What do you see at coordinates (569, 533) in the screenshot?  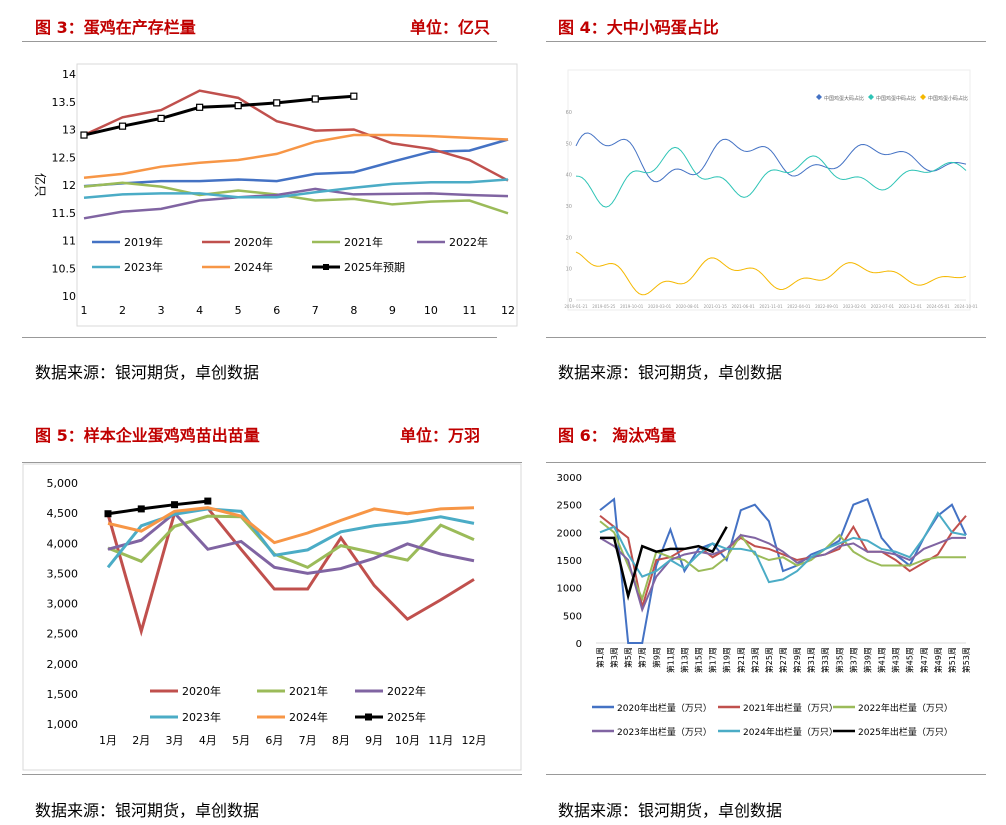 I see `y-tick-label: 2000` at bounding box center [569, 533].